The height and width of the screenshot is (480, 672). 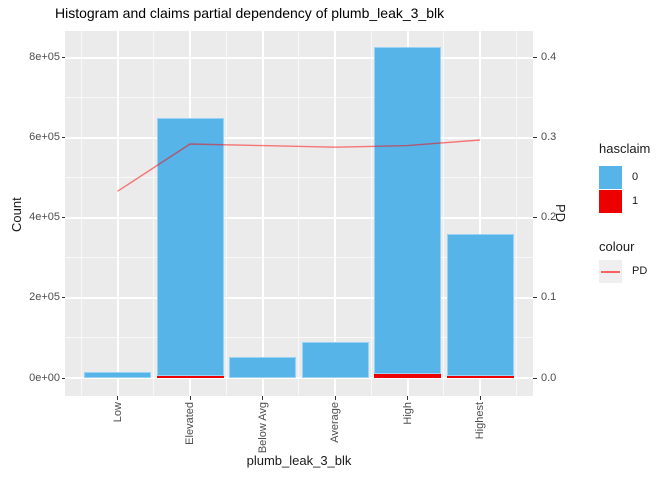 What do you see at coordinates (480, 421) in the screenshot?
I see `x-tick-label: Highest` at bounding box center [480, 421].